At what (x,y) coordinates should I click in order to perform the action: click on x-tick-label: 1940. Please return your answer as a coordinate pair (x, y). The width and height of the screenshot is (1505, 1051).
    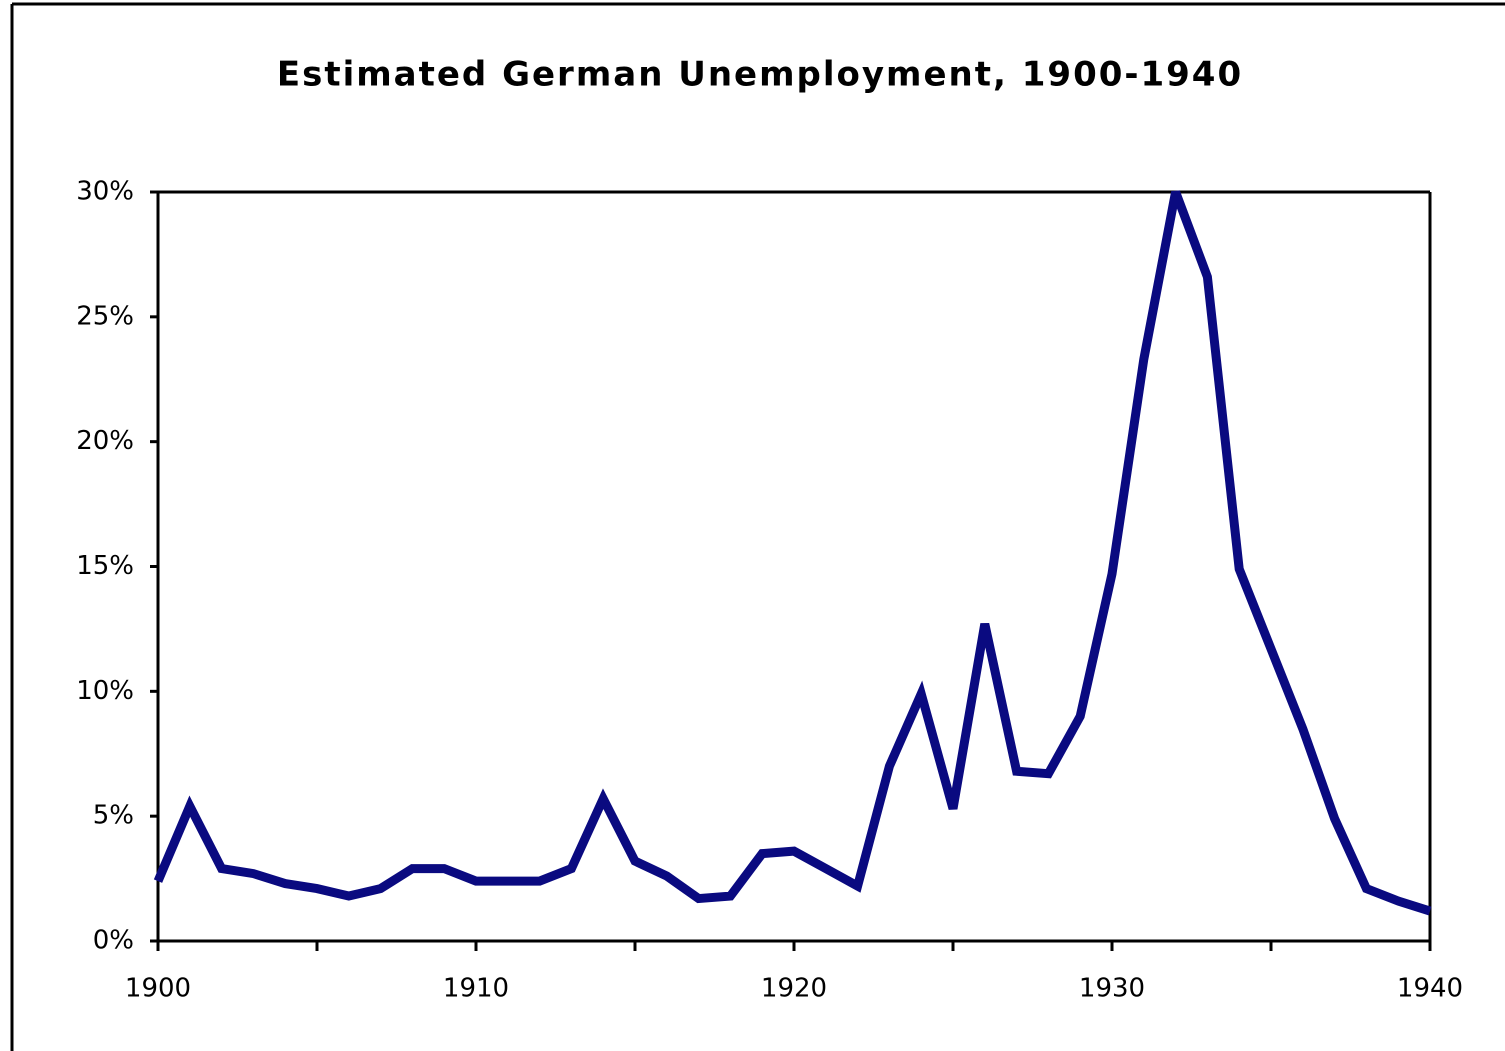
    Looking at the image, I should click on (1430, 989).